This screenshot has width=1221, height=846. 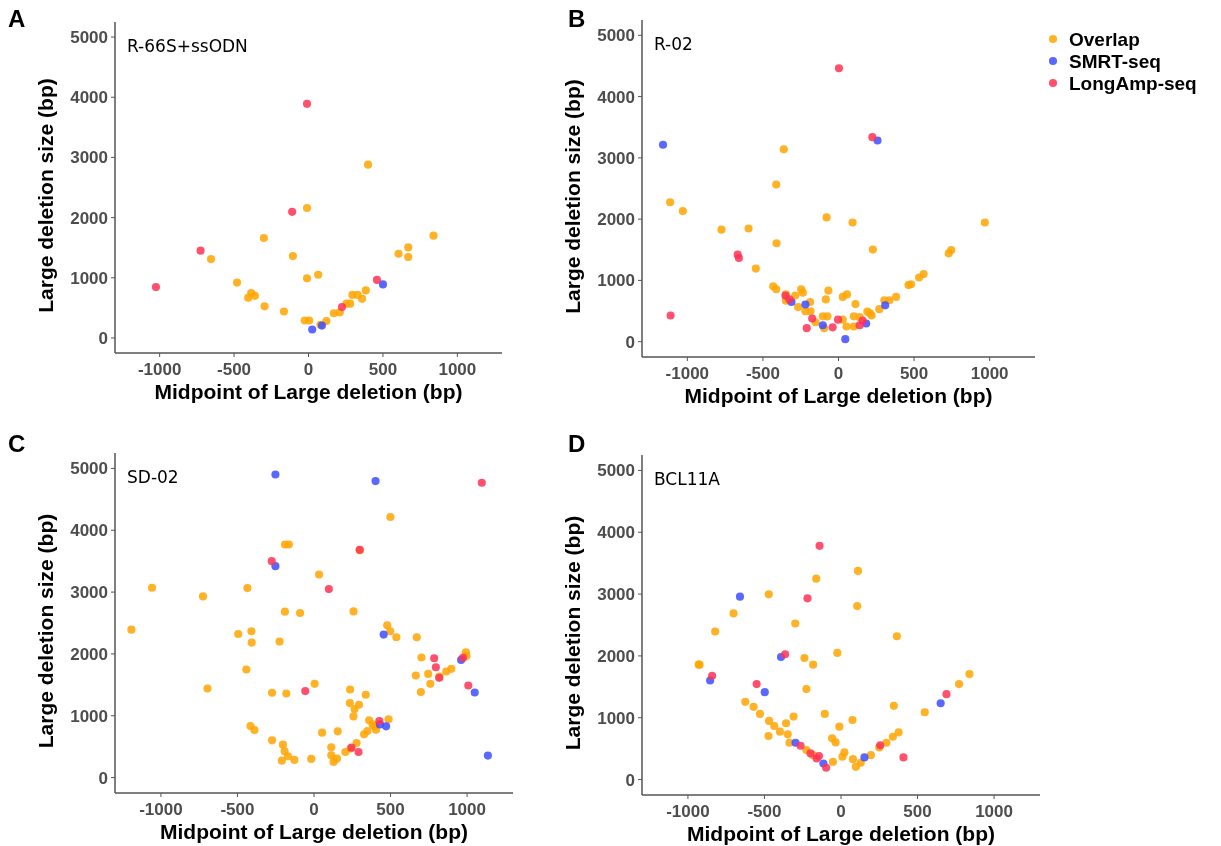 What do you see at coordinates (577, 18) in the screenshot?
I see `chart-title: B` at bounding box center [577, 18].